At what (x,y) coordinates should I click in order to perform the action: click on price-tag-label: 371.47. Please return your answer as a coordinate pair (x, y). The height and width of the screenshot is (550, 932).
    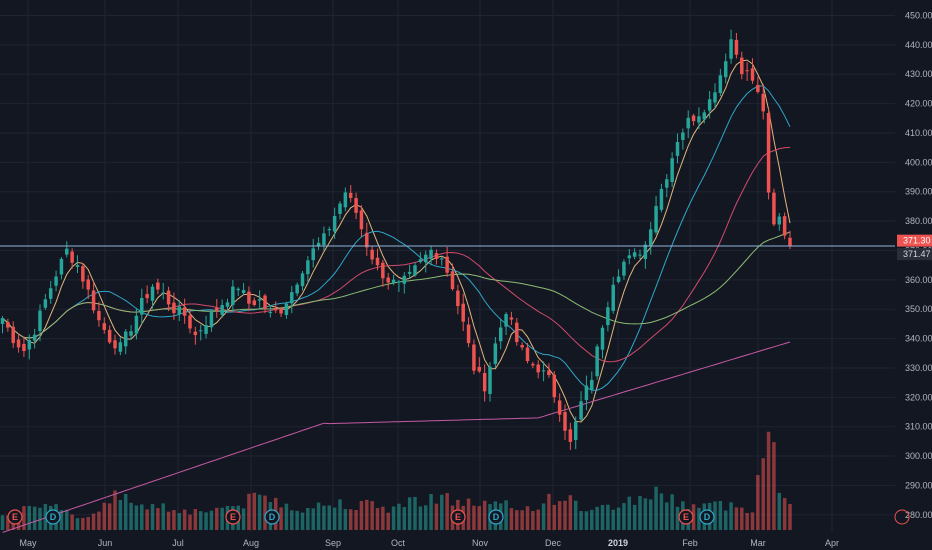
    Looking at the image, I should click on (917, 254).